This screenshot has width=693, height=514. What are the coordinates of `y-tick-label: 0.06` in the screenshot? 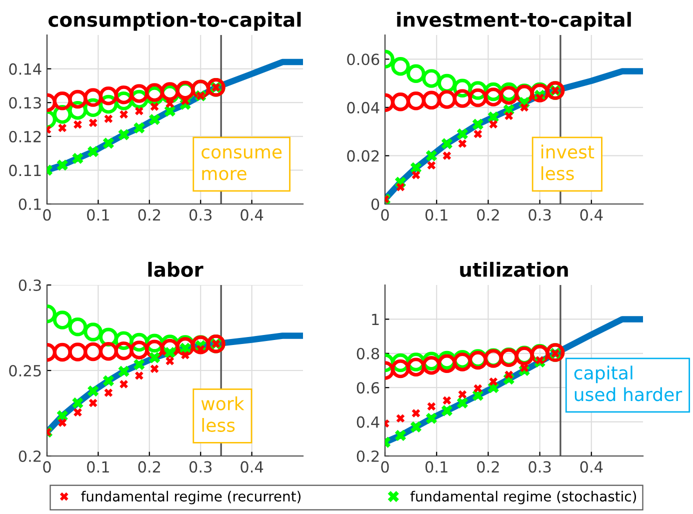 It's located at (363, 60).